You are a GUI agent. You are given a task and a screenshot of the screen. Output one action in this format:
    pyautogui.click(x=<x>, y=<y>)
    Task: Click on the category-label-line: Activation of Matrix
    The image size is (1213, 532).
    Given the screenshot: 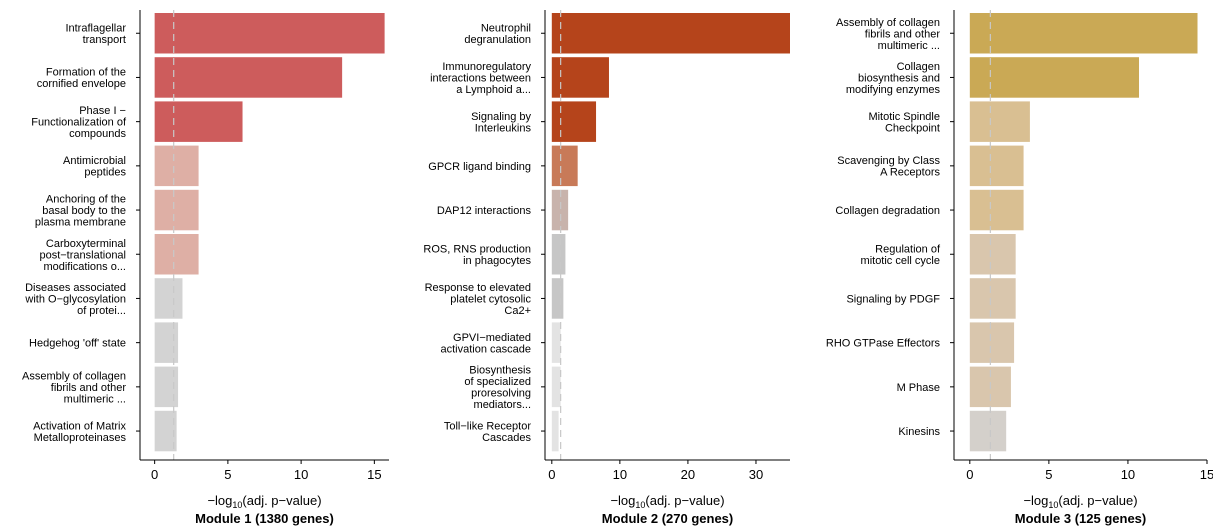 What is the action you would take?
    pyautogui.click(x=79, y=426)
    